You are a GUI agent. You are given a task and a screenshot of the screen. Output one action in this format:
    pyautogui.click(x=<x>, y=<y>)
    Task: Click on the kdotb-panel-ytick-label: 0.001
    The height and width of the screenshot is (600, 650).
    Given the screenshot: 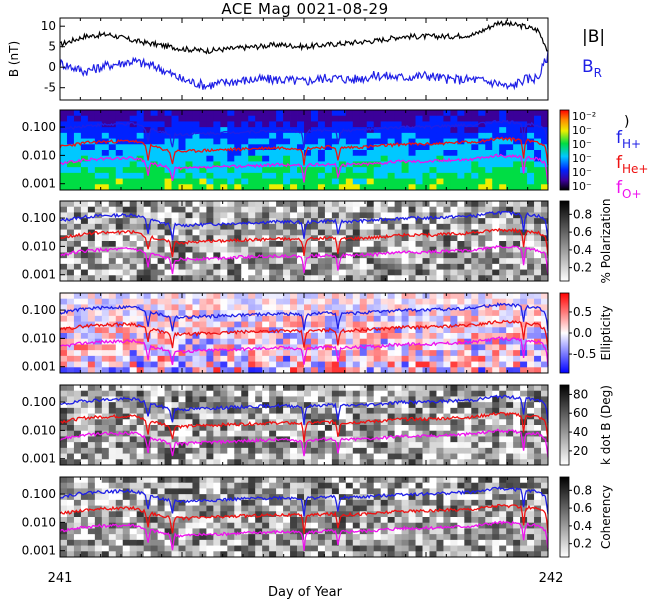 What is the action you would take?
    pyautogui.click(x=39, y=459)
    